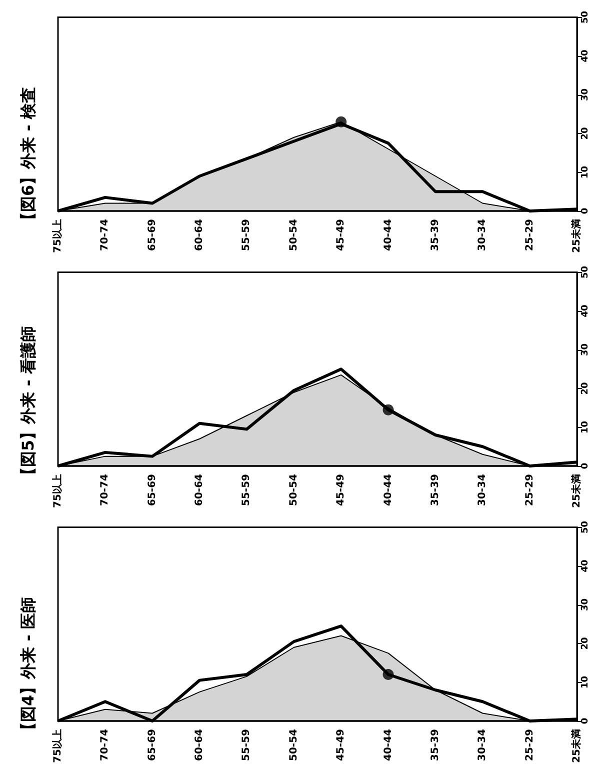 The height and width of the screenshot is (783, 599). I want to click on text: 【図6】外来 - 検査, so click(28, 157).